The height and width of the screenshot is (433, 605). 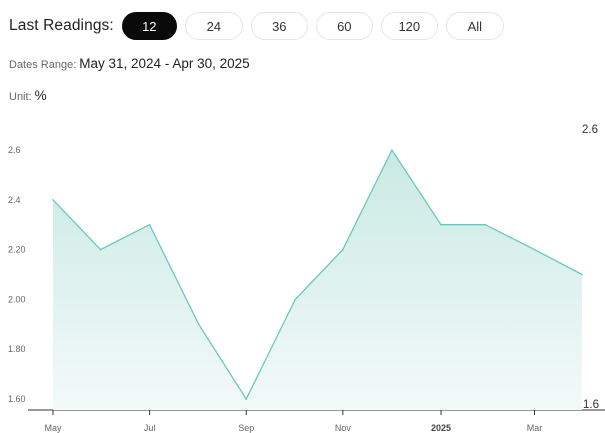 I want to click on last-readings-bar: Last Readings: 12 24 36 60 120 All, so click(x=260, y=26).